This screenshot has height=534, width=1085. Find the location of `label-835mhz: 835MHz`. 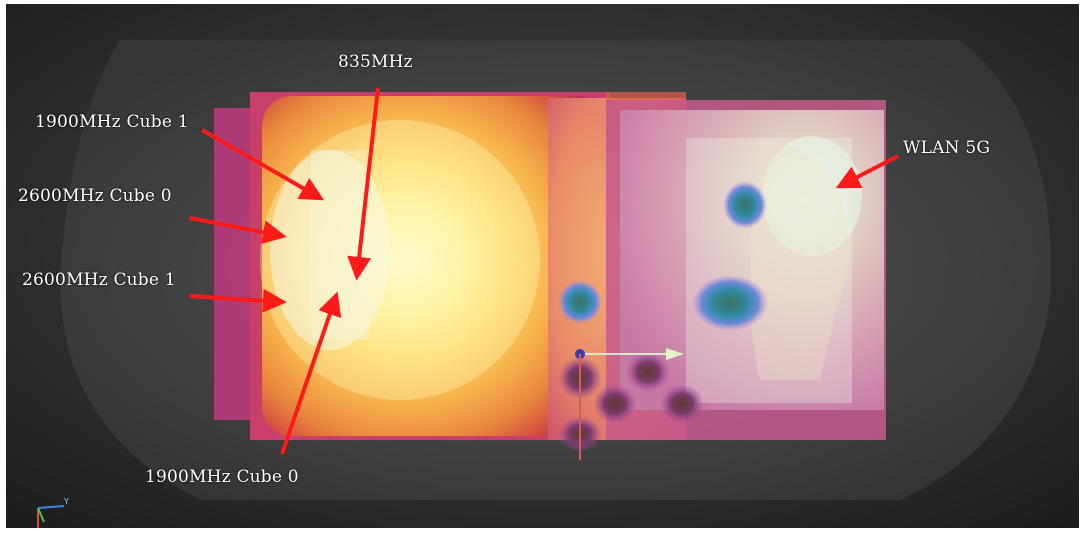

label-835mhz: 835MHz is located at coordinates (375, 62).